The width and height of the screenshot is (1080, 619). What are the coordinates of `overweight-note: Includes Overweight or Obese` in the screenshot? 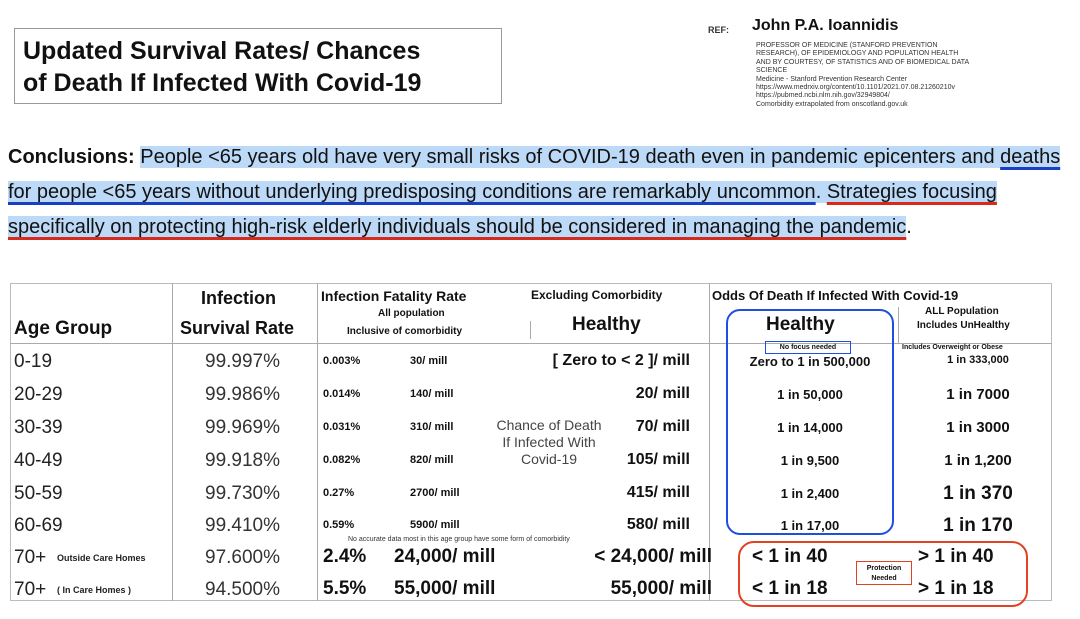 It's located at (952, 347).